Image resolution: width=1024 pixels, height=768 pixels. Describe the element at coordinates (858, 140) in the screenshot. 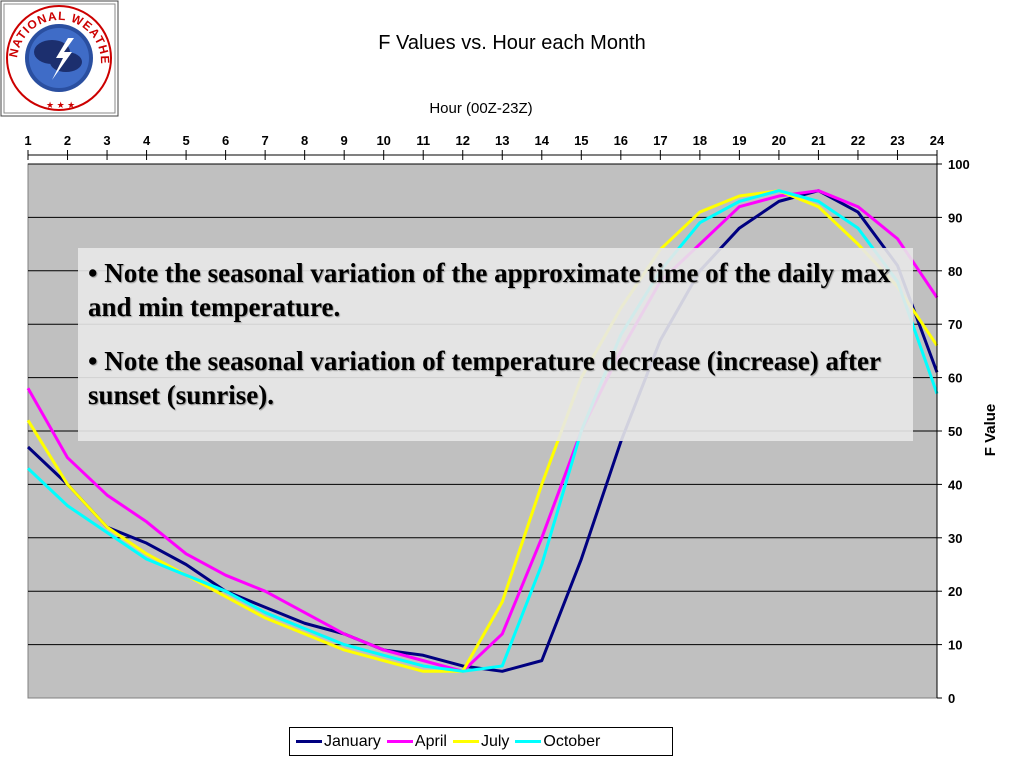

I see `x-tick-label: 22` at that location.